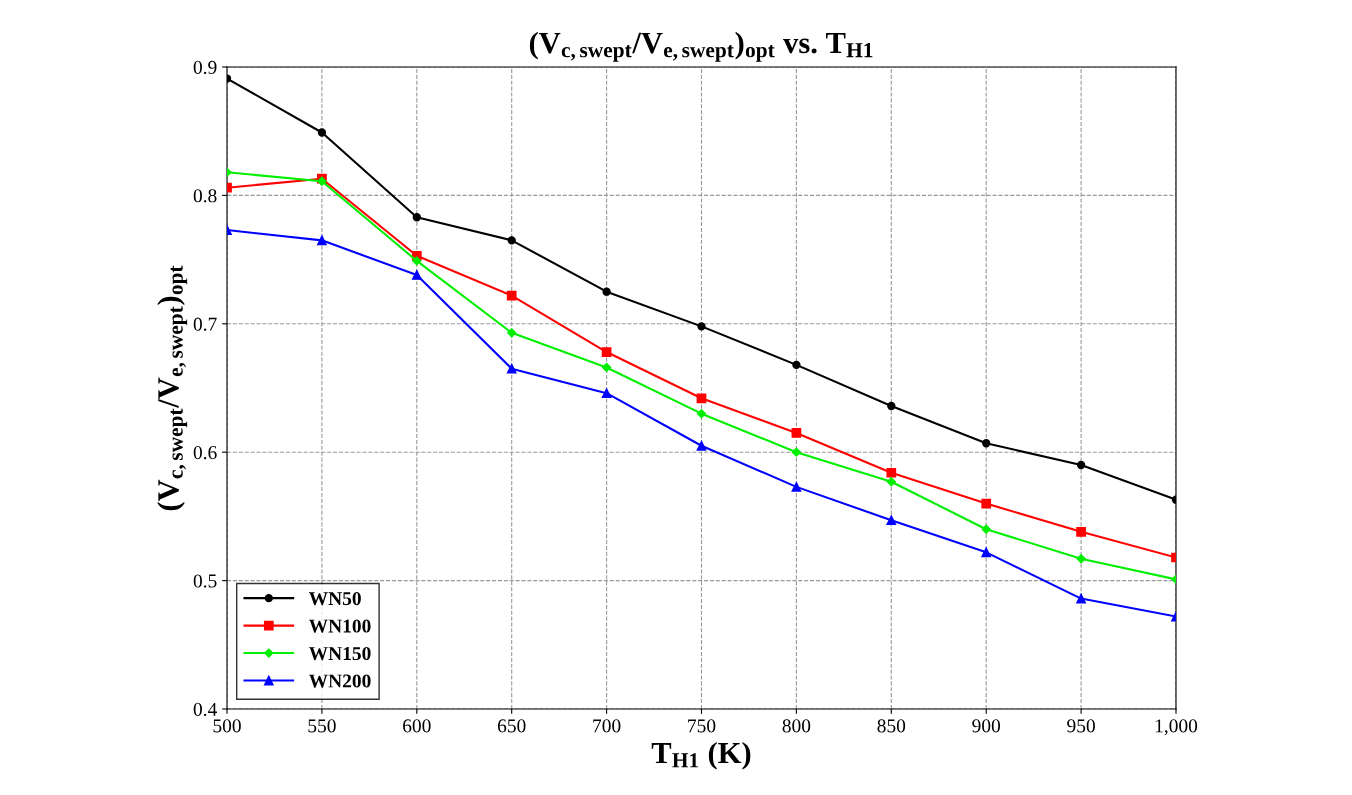 This screenshot has width=1352, height=795. Describe the element at coordinates (205, 581) in the screenshot. I see `y-tick-label: 0.5` at that location.